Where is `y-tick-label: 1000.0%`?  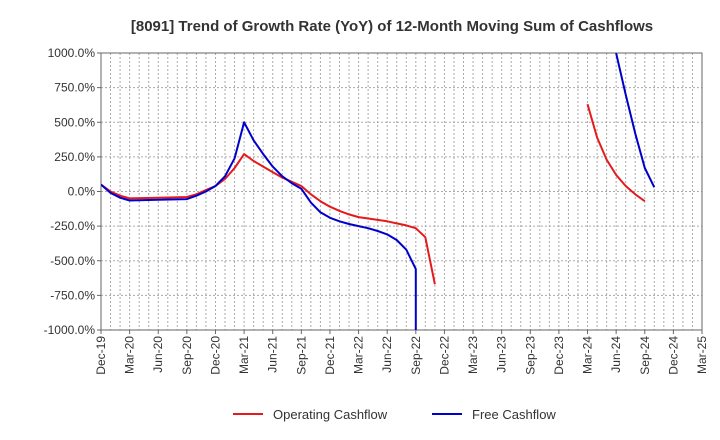 y-tick-label: 1000.0% is located at coordinates (72, 53).